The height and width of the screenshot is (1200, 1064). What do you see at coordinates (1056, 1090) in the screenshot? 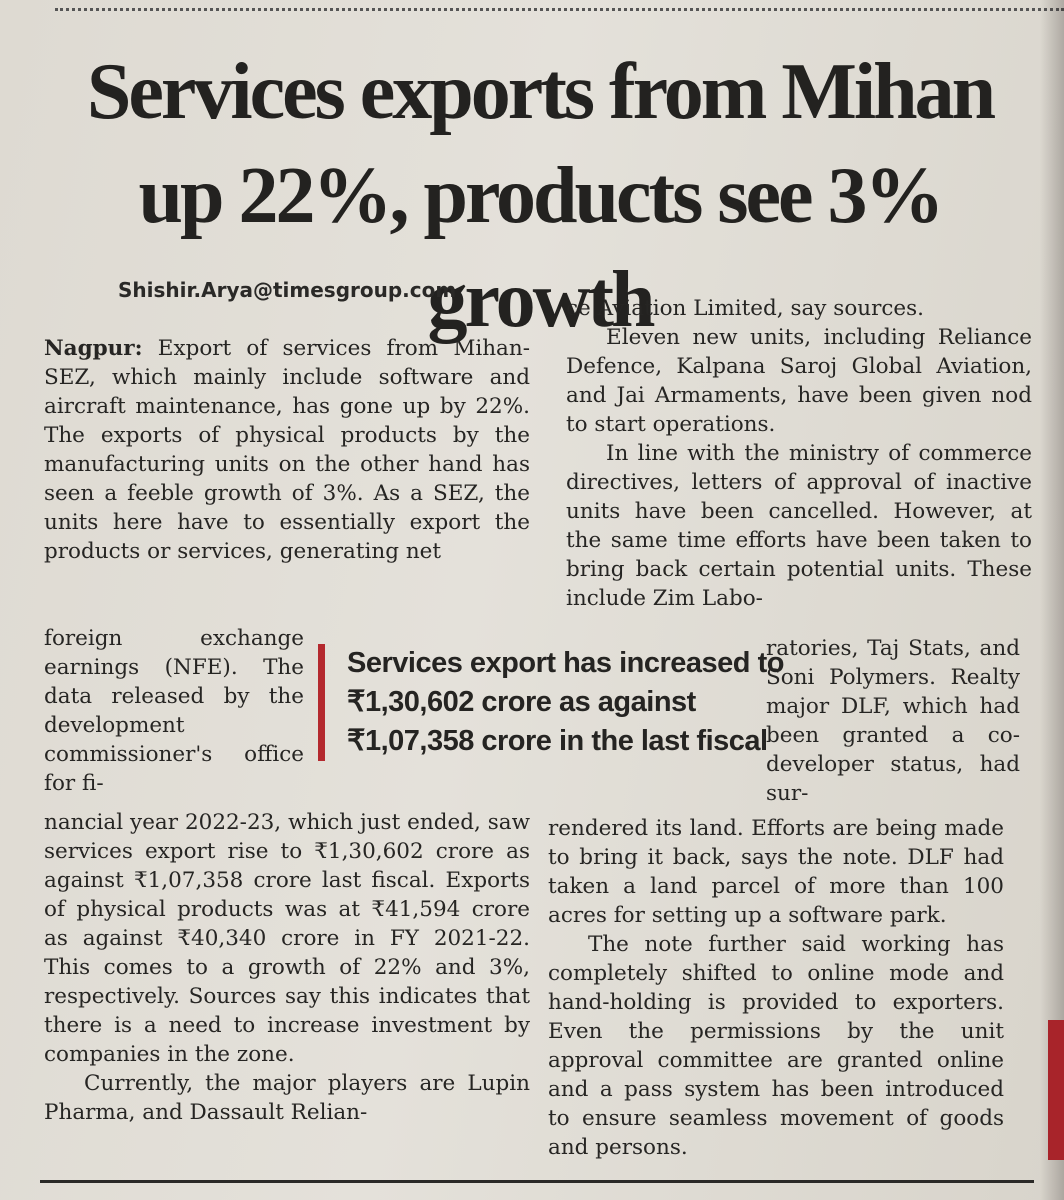
I see `page-edge-red-strip` at bounding box center [1056, 1090].